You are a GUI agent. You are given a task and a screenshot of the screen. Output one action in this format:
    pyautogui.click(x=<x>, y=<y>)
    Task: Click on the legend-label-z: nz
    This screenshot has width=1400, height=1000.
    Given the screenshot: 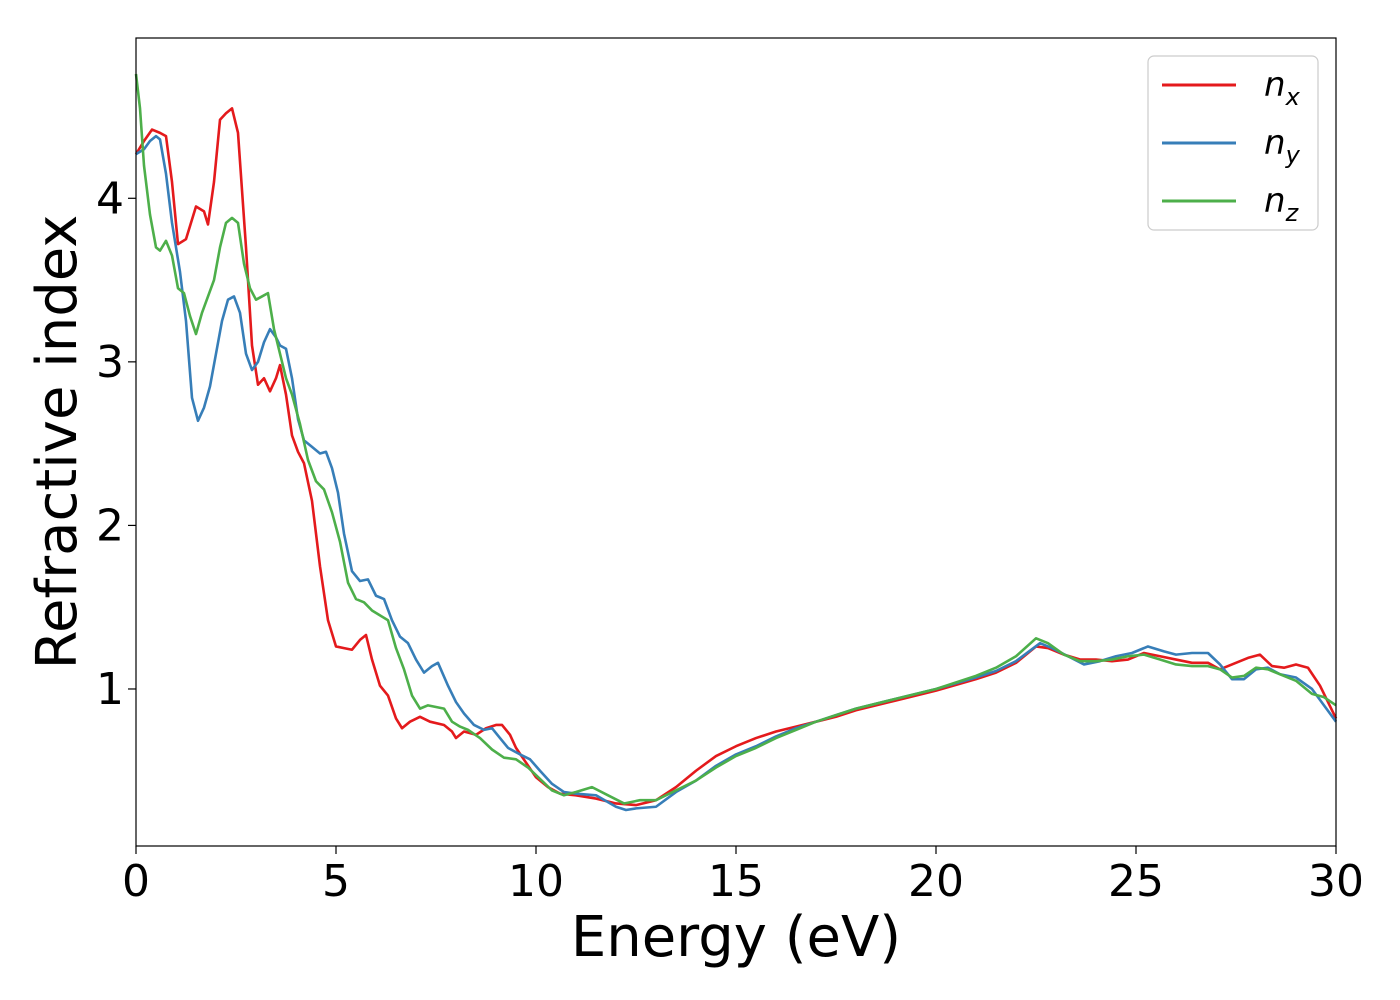 What is the action you would take?
    pyautogui.click(x=1282, y=204)
    